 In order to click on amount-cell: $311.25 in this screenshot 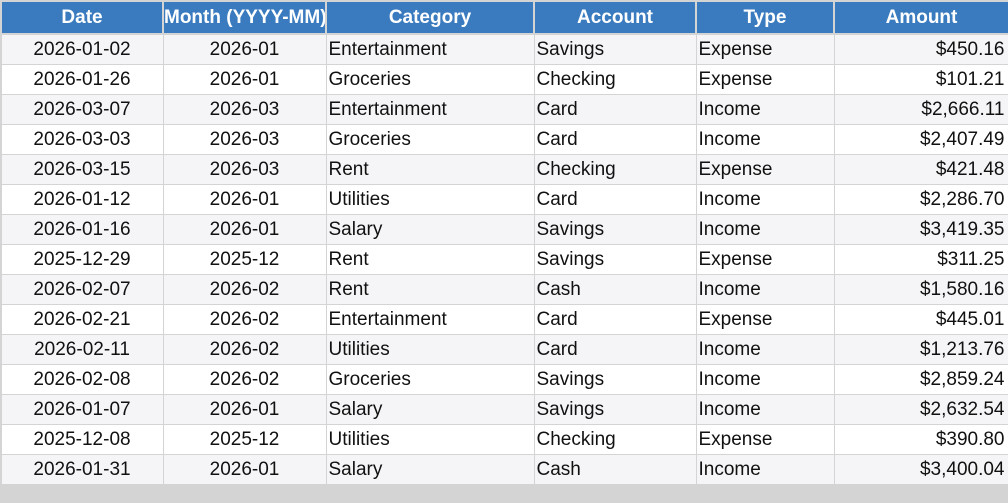, I will do `click(920, 259)`.